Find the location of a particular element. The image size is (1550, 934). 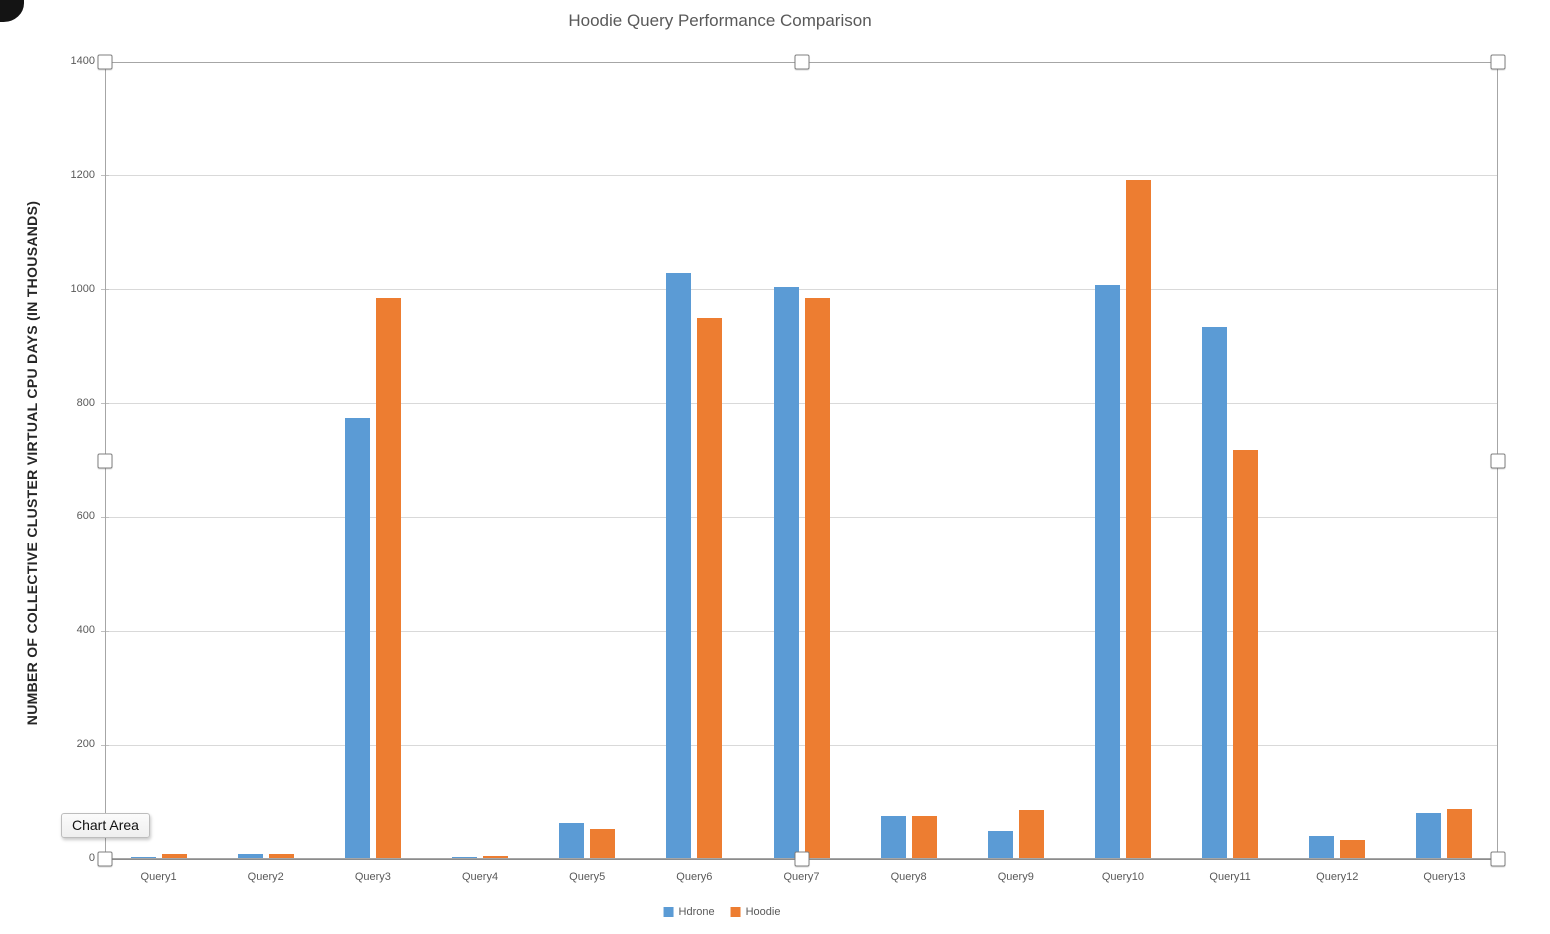

bar-hdrone-query4 is located at coordinates (465, 857).